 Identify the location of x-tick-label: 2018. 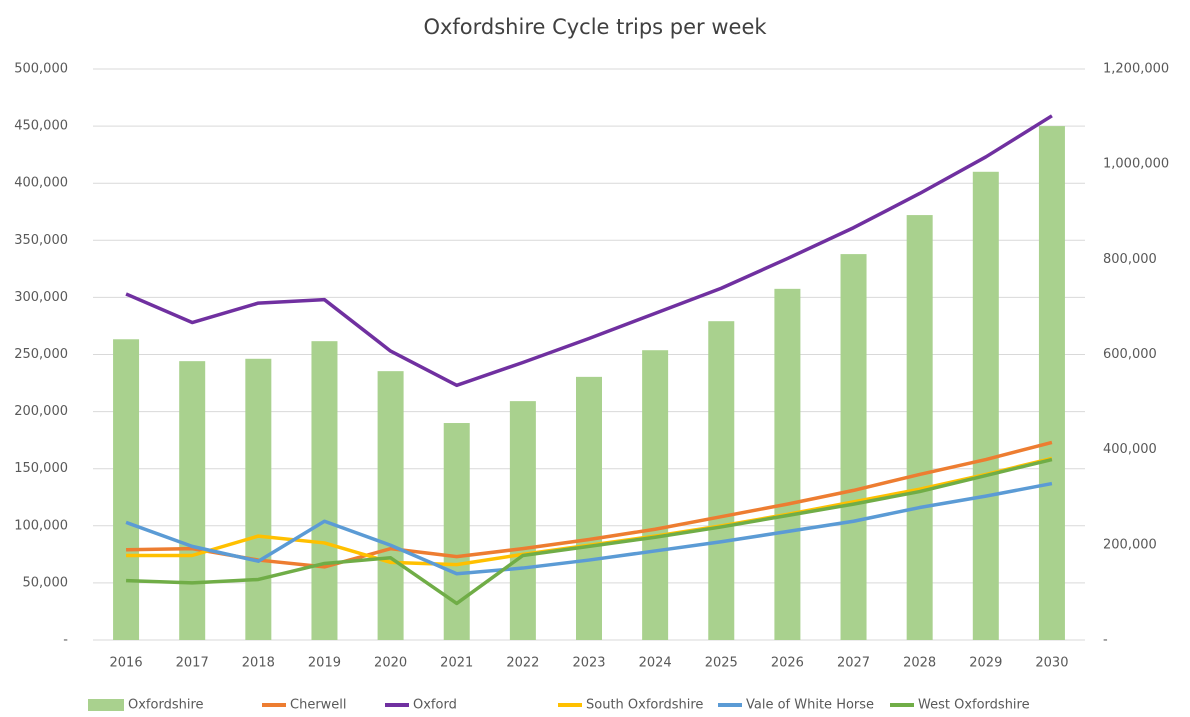
(258, 663).